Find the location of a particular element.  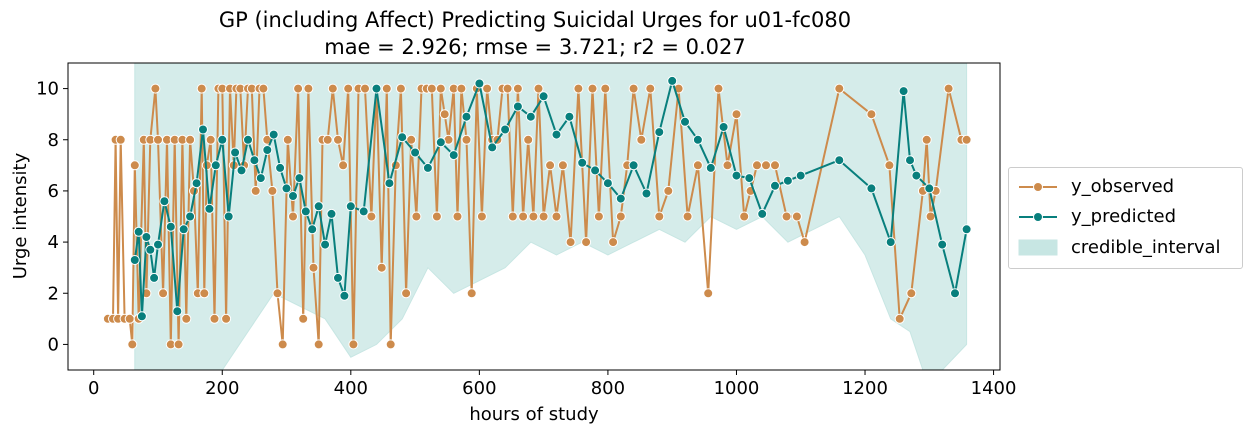

y-tick-label: 6 is located at coordinates (53, 191).